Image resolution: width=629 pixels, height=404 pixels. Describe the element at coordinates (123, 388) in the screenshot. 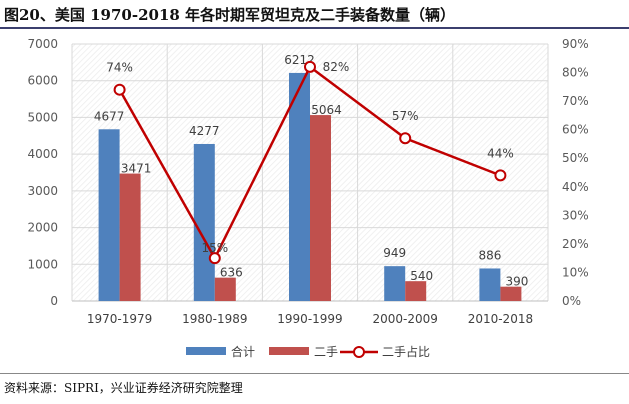

I see `source-note: 资料来源：SIPRI，兴业证券经济研究院整理` at that location.